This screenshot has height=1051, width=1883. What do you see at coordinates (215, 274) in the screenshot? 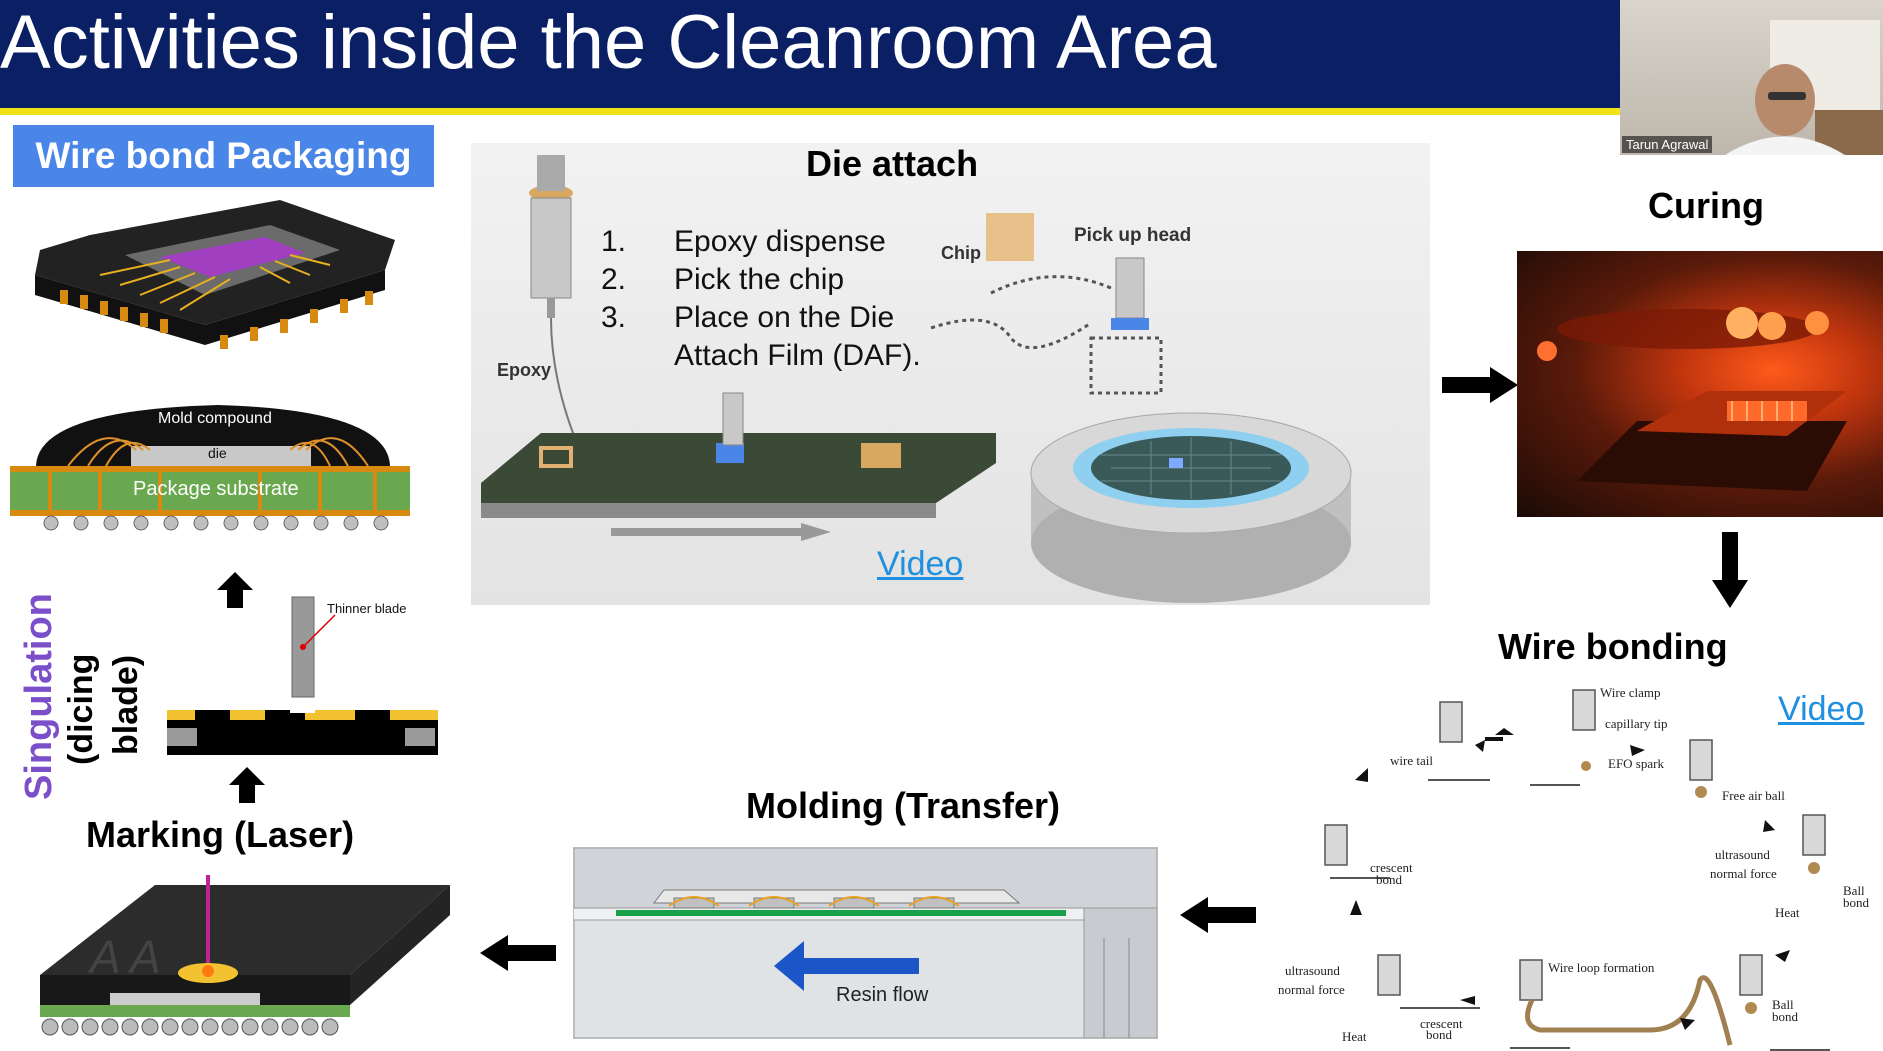
I see `package-3d-illustration` at bounding box center [215, 274].